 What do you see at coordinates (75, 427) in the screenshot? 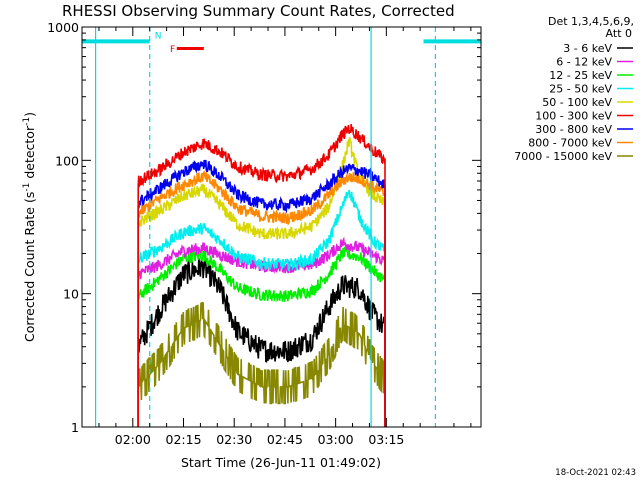
I see `y-tick-label: 1` at bounding box center [75, 427].